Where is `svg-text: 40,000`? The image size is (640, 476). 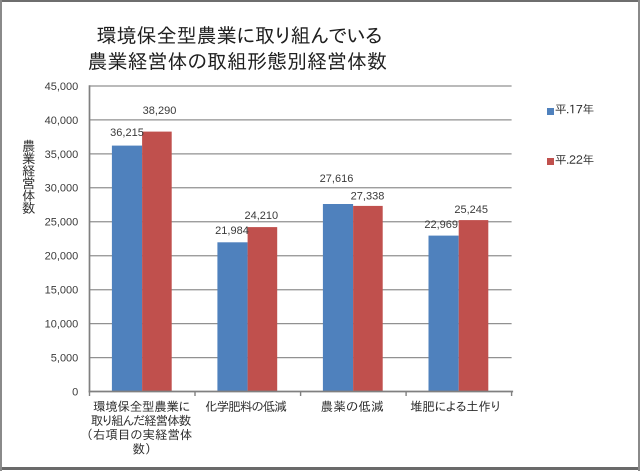 svg-text: 40,000 is located at coordinates (62, 121).